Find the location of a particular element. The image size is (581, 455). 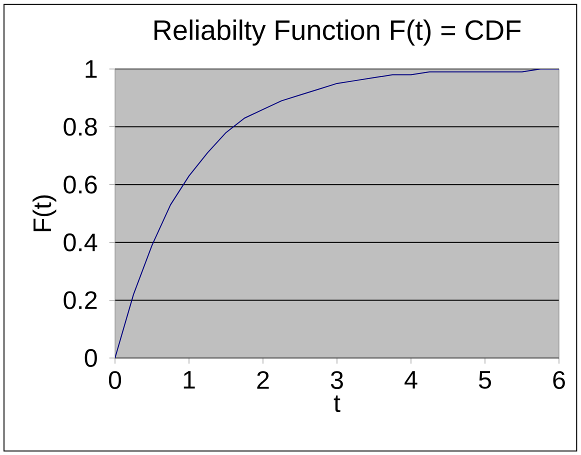

x-tick-label: 5 is located at coordinates (484, 380).